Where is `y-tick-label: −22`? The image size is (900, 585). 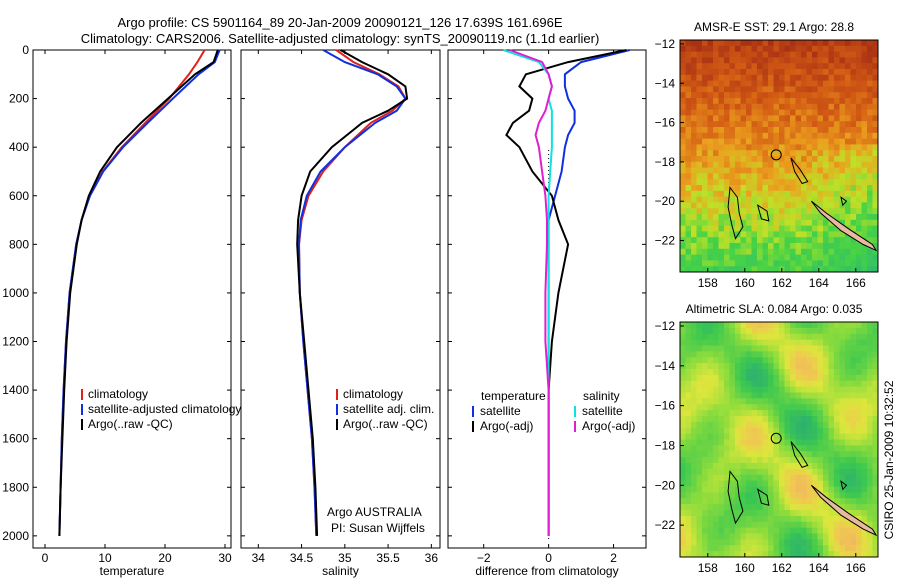
y-tick-label: −22 is located at coordinates (665, 525).